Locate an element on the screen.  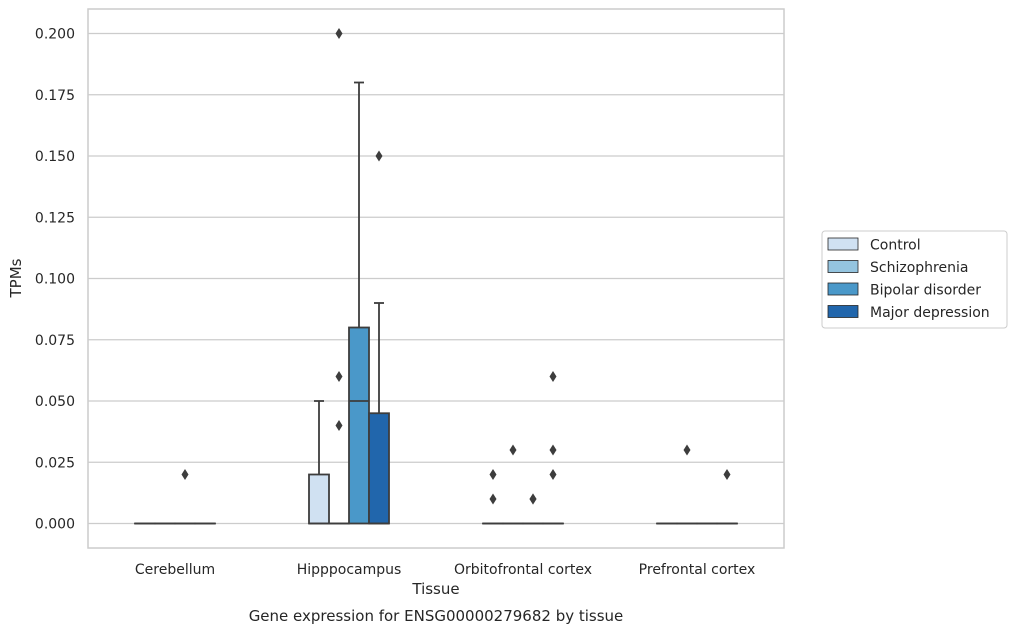
x-tick-label: Hipppocampus is located at coordinates (349, 570).